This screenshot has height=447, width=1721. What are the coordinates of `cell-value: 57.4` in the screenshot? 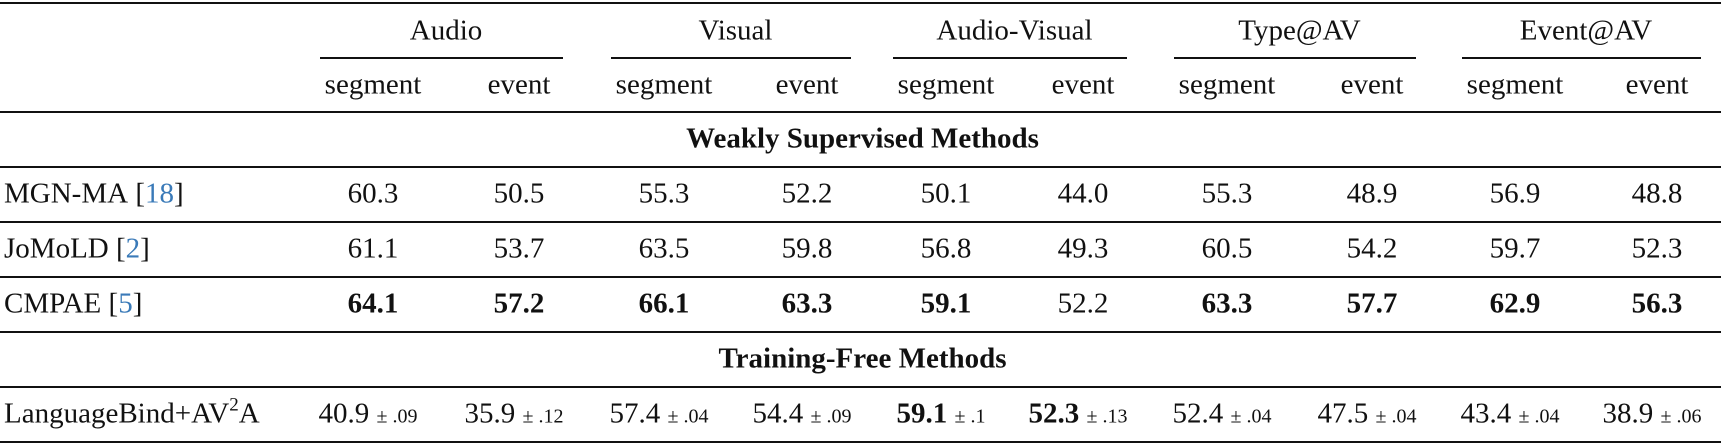 It's located at (635, 413).